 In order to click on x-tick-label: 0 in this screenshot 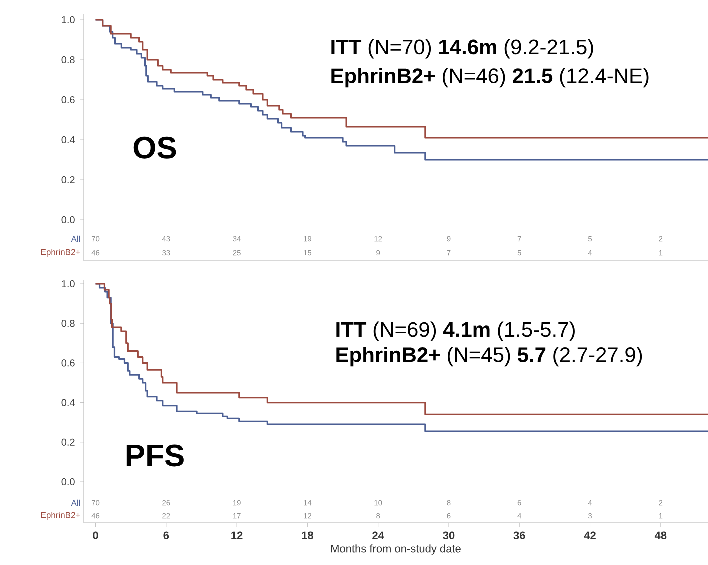, I will do `click(95, 536)`.